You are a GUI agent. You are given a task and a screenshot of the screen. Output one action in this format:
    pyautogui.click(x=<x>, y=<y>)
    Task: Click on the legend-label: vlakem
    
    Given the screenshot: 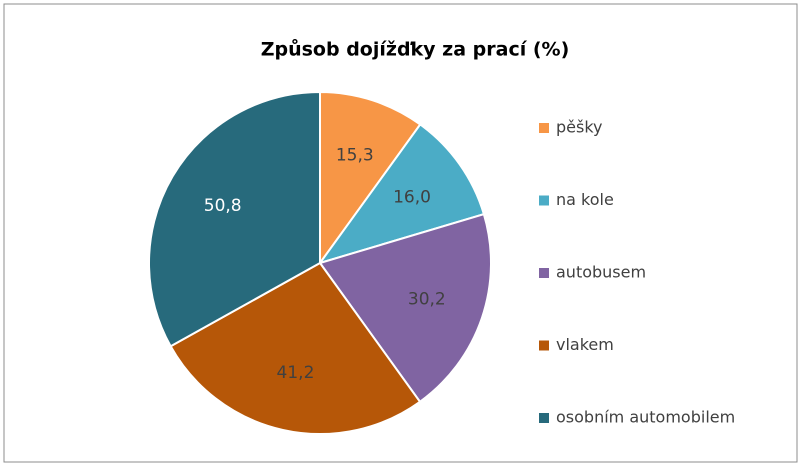 What is the action you would take?
    pyautogui.click(x=585, y=344)
    